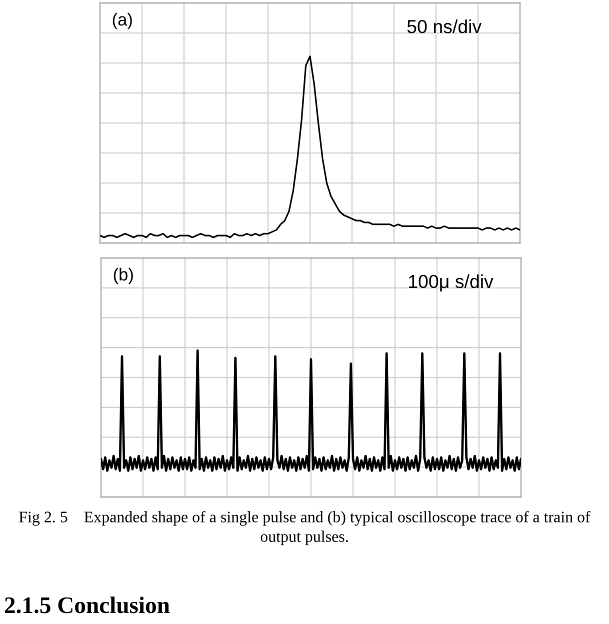 The width and height of the screenshot is (609, 624). Describe the element at coordinates (451, 283) in the screenshot. I see `text: 100μ s/div` at that location.